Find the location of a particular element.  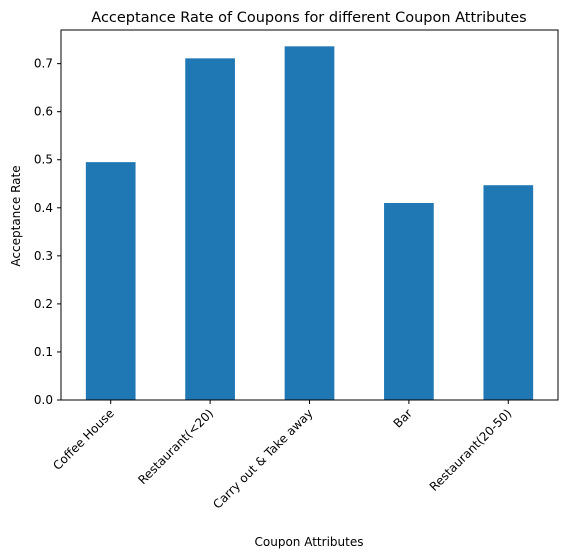

x-tick-label: Restaurant(20-50) is located at coordinates (471, 450).